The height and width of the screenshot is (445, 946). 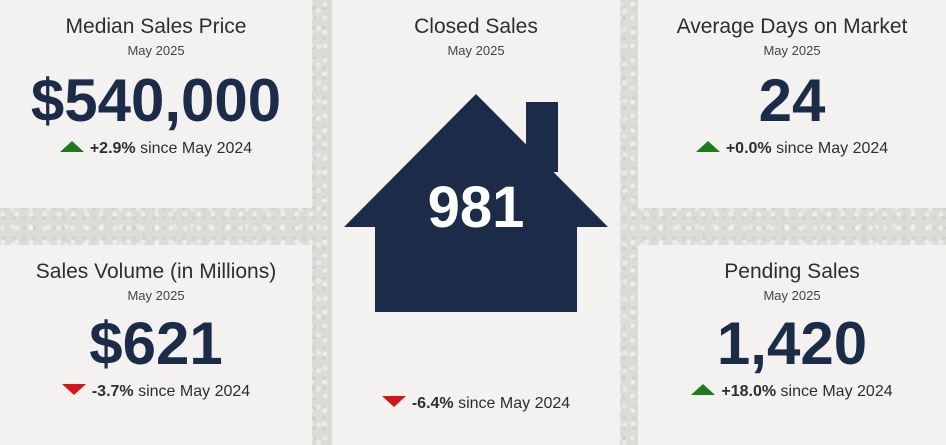 I want to click on house-icon, so click(x=476, y=203).